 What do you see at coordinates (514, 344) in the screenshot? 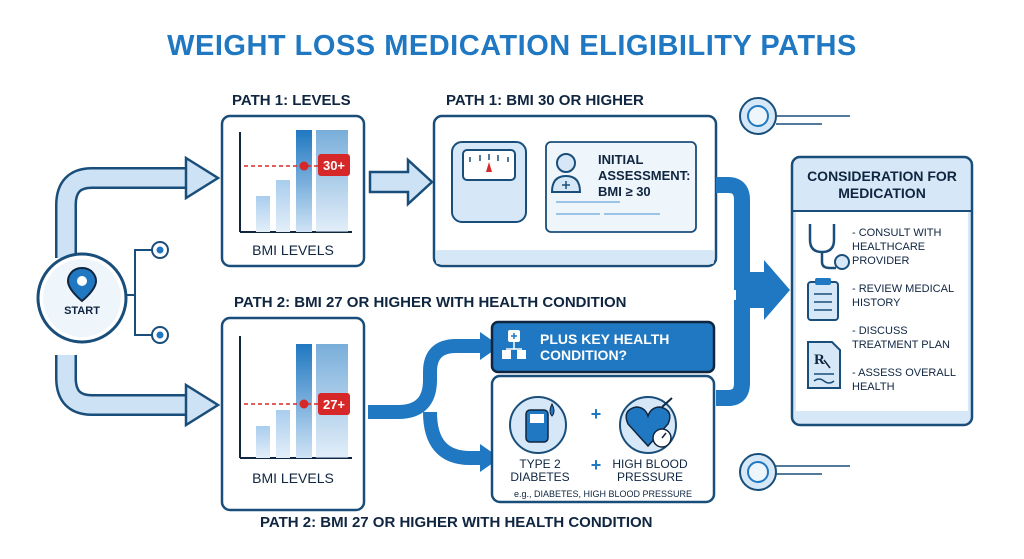
I see `flowchart-icon` at bounding box center [514, 344].